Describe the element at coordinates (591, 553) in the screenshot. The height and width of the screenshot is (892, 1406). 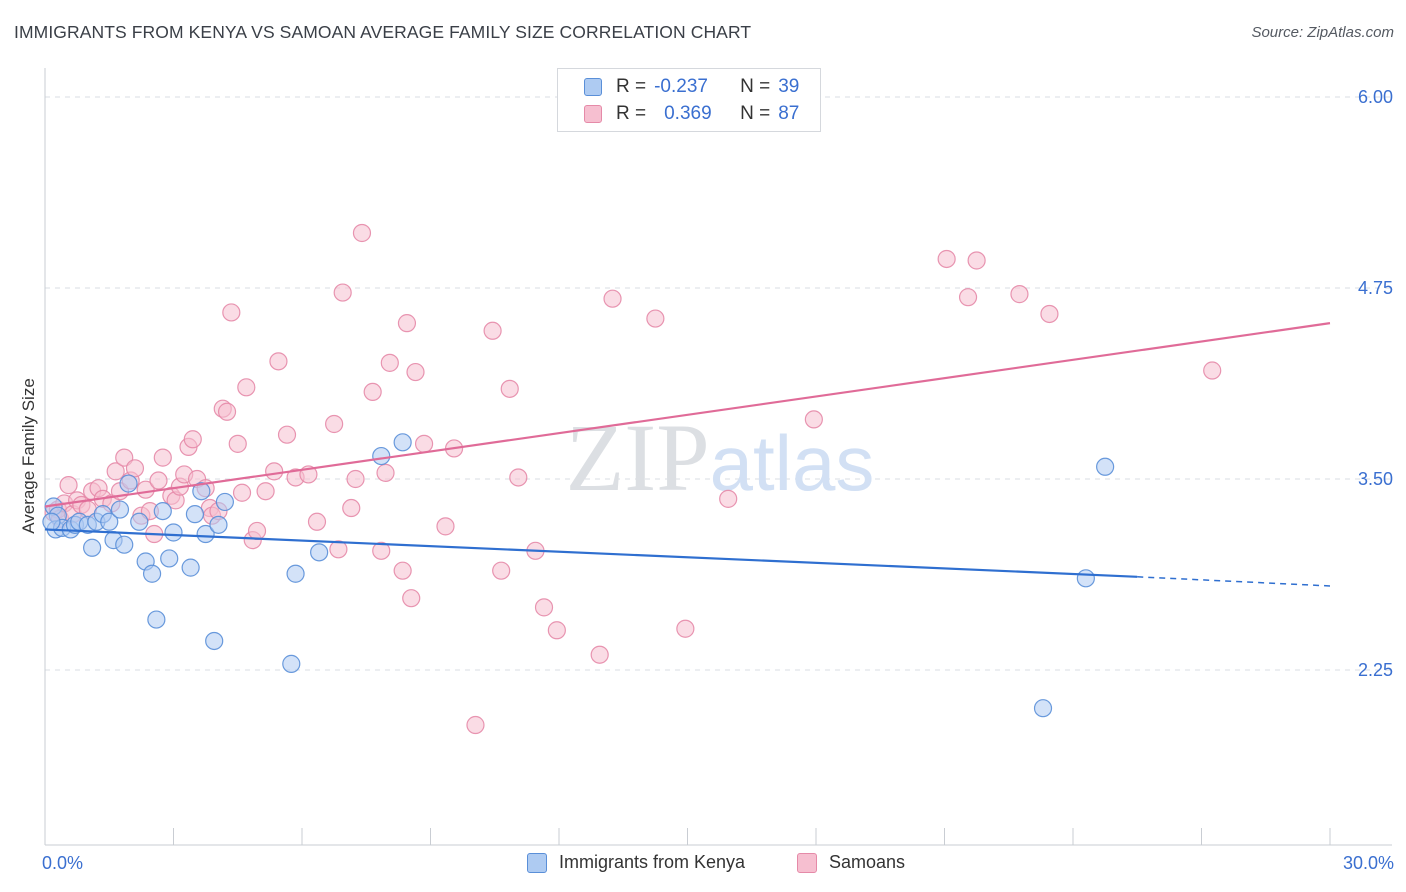
I see `kenya-trend-line` at that location.